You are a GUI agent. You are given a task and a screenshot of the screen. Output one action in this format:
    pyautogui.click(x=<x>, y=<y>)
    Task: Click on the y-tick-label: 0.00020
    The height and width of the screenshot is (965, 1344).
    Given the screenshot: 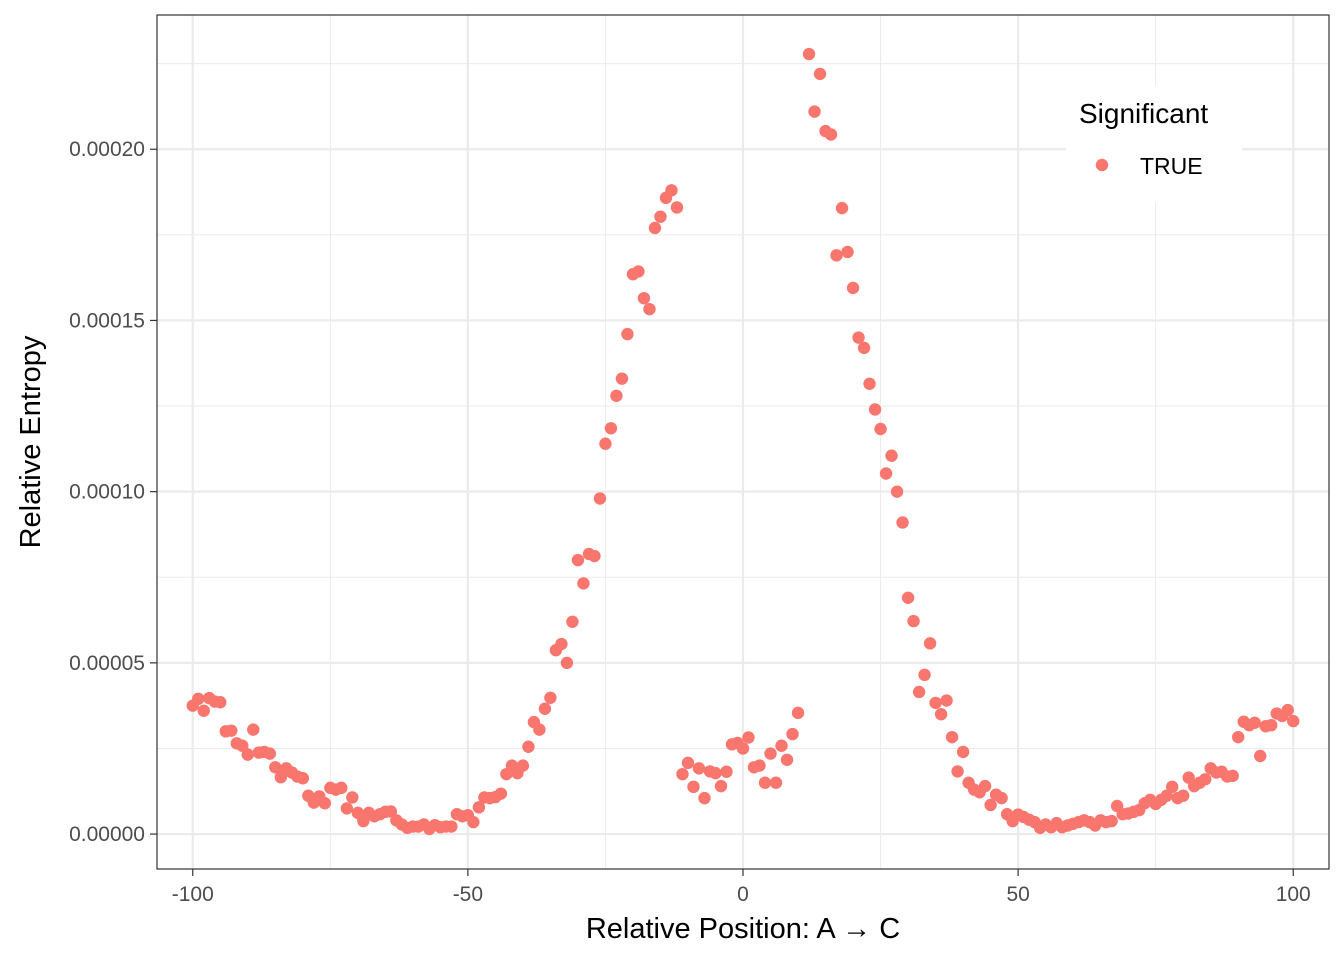 What is the action you would take?
    pyautogui.click(x=107, y=149)
    